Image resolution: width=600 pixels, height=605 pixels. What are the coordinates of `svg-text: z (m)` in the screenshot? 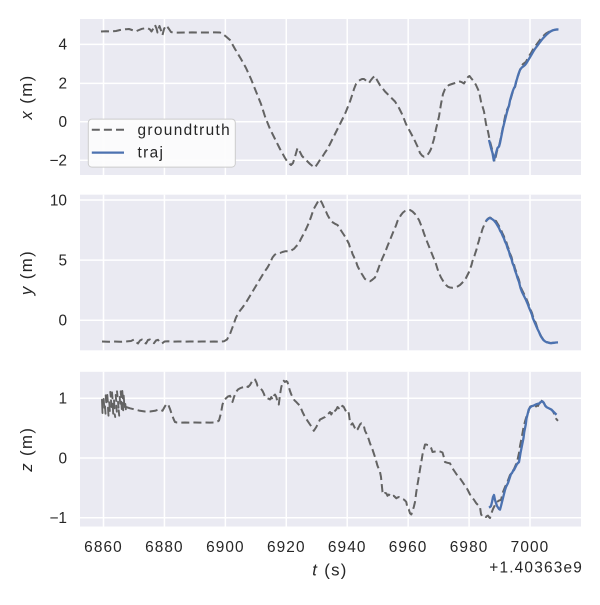 It's located at (26, 450).